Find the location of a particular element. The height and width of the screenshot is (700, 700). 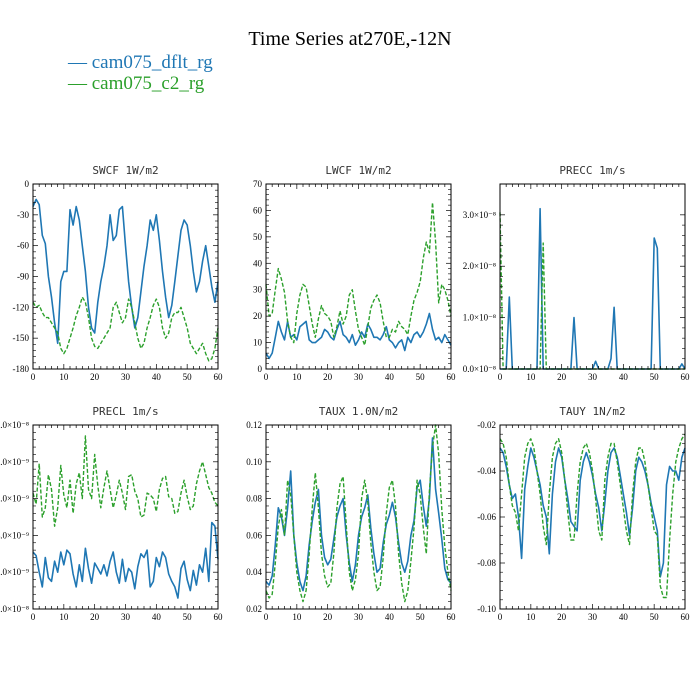

y-tick-label: 20 is located at coordinates (258, 316).